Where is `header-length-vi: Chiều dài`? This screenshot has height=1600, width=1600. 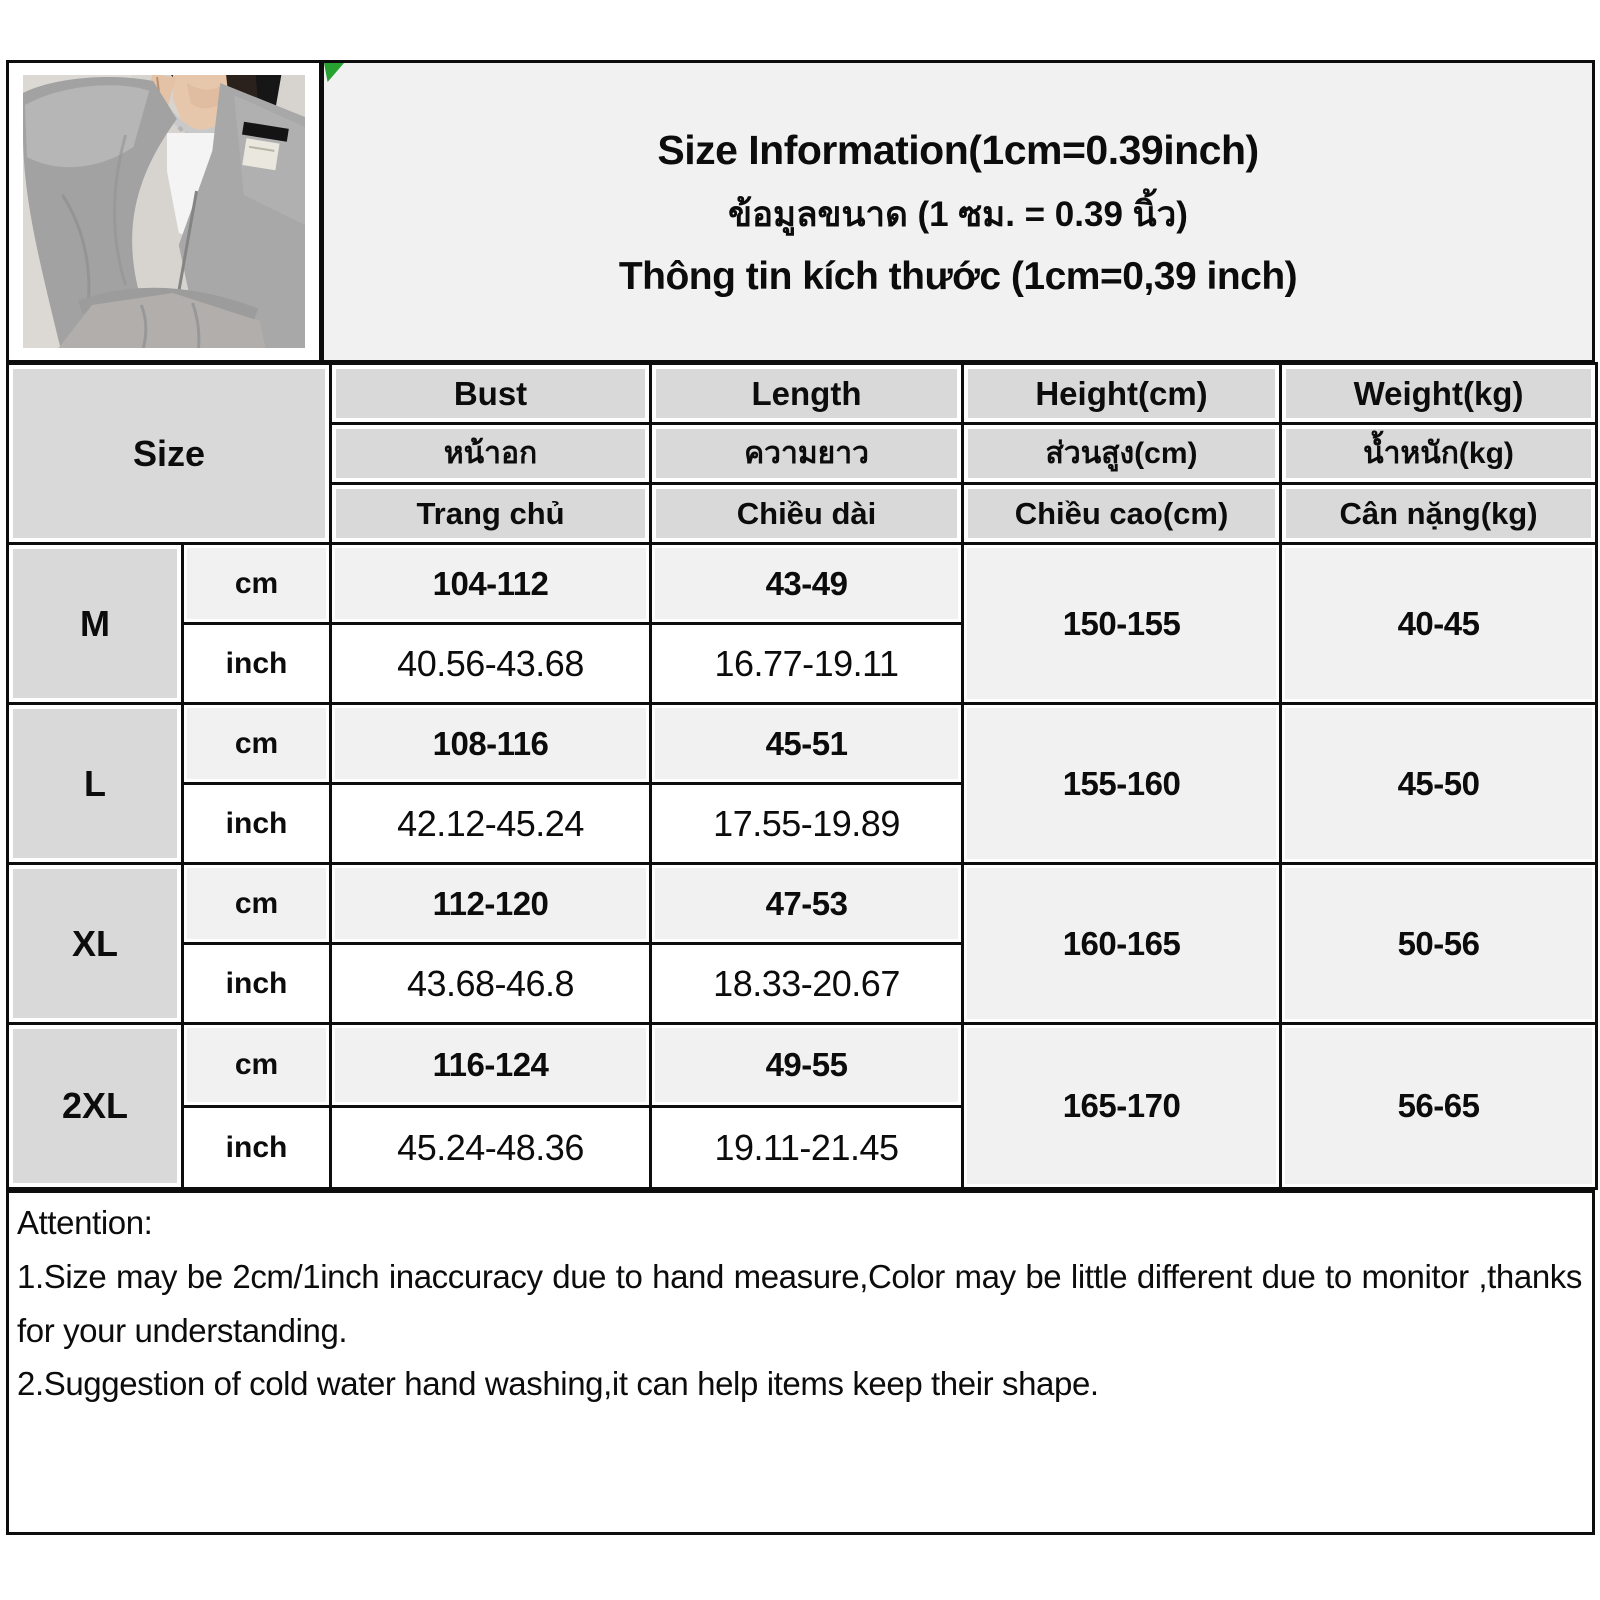 header-length-vi: Chiều dài is located at coordinates (807, 513).